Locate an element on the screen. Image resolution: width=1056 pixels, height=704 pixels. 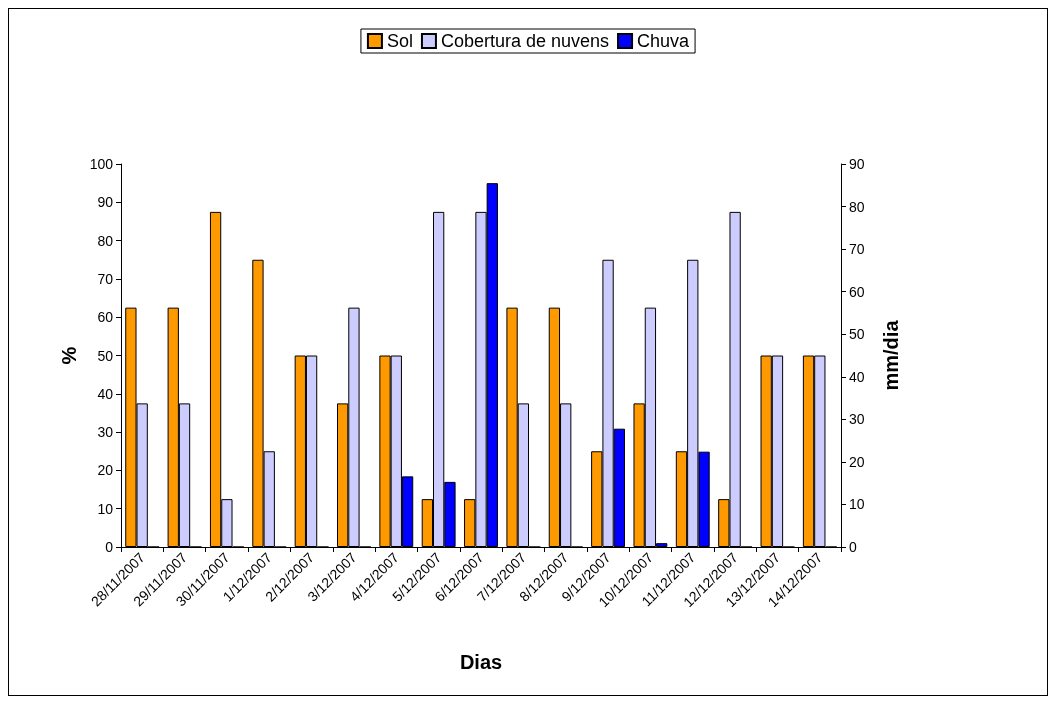
y-tick-label: 30 is located at coordinates (105, 432).